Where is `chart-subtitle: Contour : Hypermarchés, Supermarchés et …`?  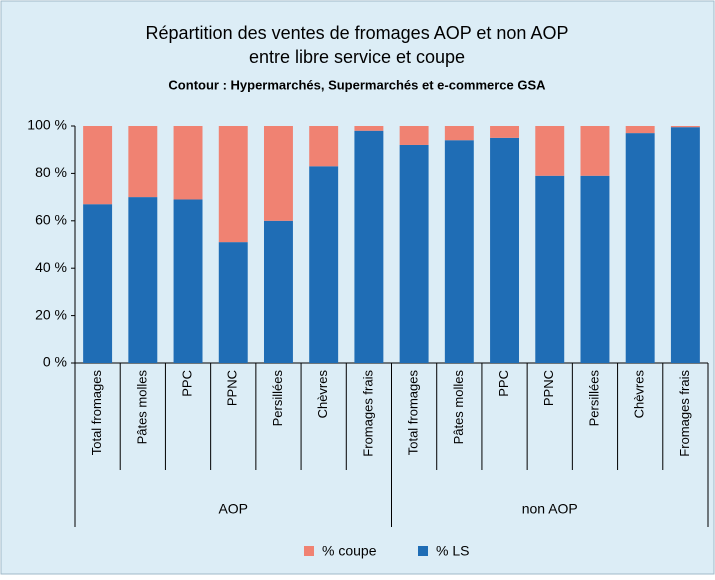
chart-subtitle: Contour : Hypermarchés, Supermarchés et … is located at coordinates (357, 84).